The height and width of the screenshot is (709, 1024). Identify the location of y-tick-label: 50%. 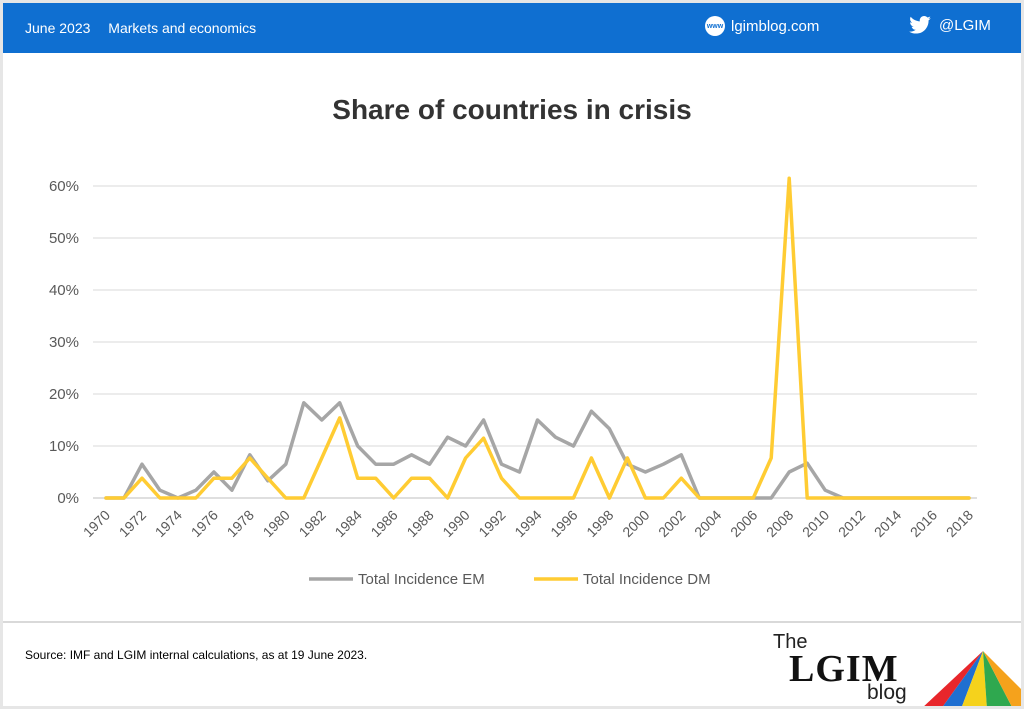
(64, 238).